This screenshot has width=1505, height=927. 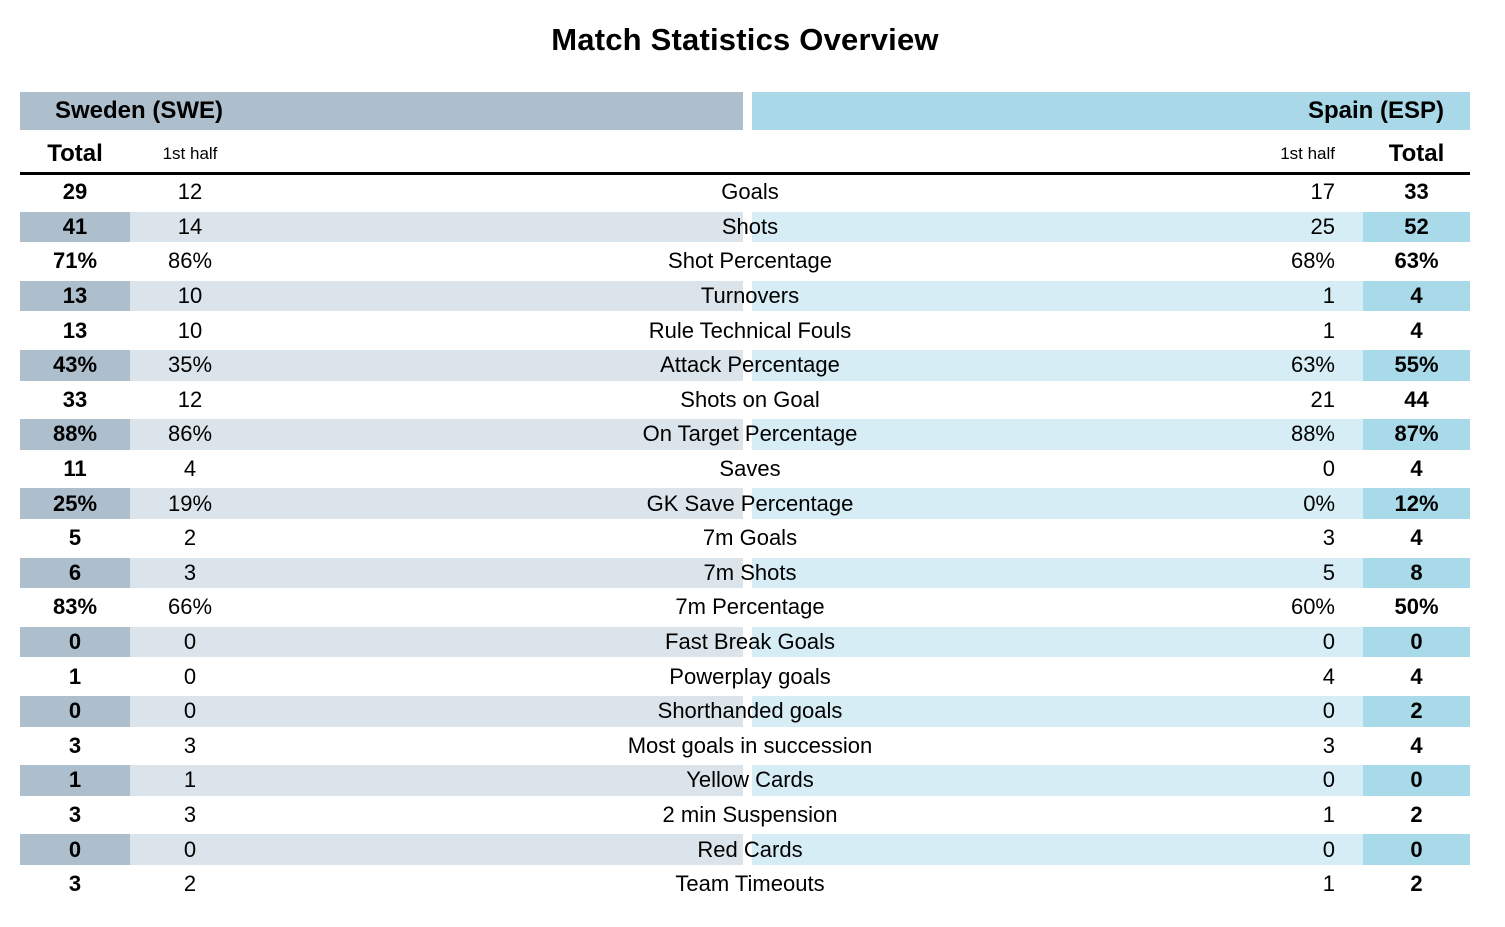 I want to click on esp-first-half-value: 63%, so click(x=1312, y=365).